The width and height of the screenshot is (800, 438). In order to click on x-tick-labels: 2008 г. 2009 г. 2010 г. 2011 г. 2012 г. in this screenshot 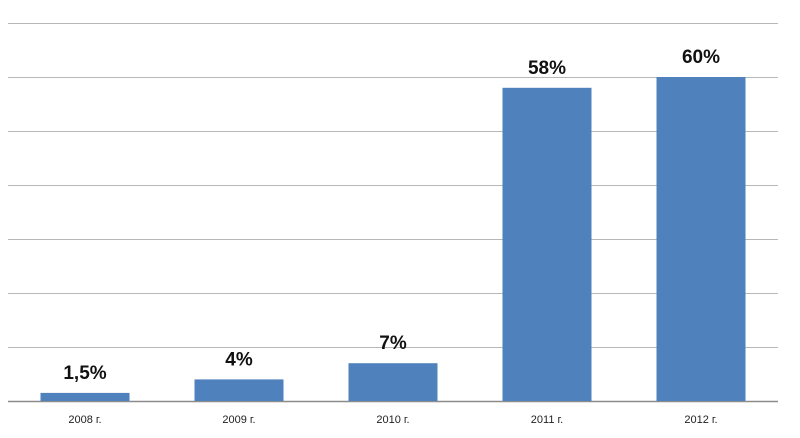, I will do `click(392, 420)`.